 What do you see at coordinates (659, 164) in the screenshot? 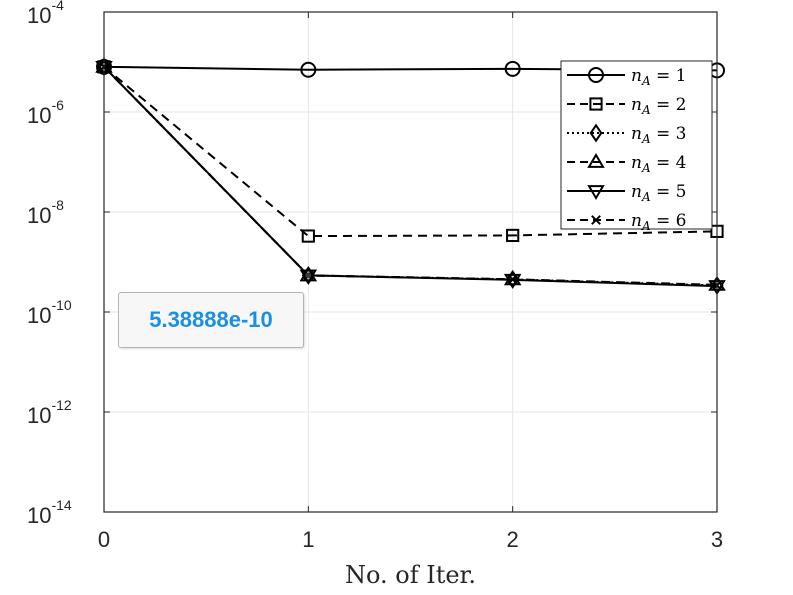
I see `legend-label: nA = 4` at bounding box center [659, 164].